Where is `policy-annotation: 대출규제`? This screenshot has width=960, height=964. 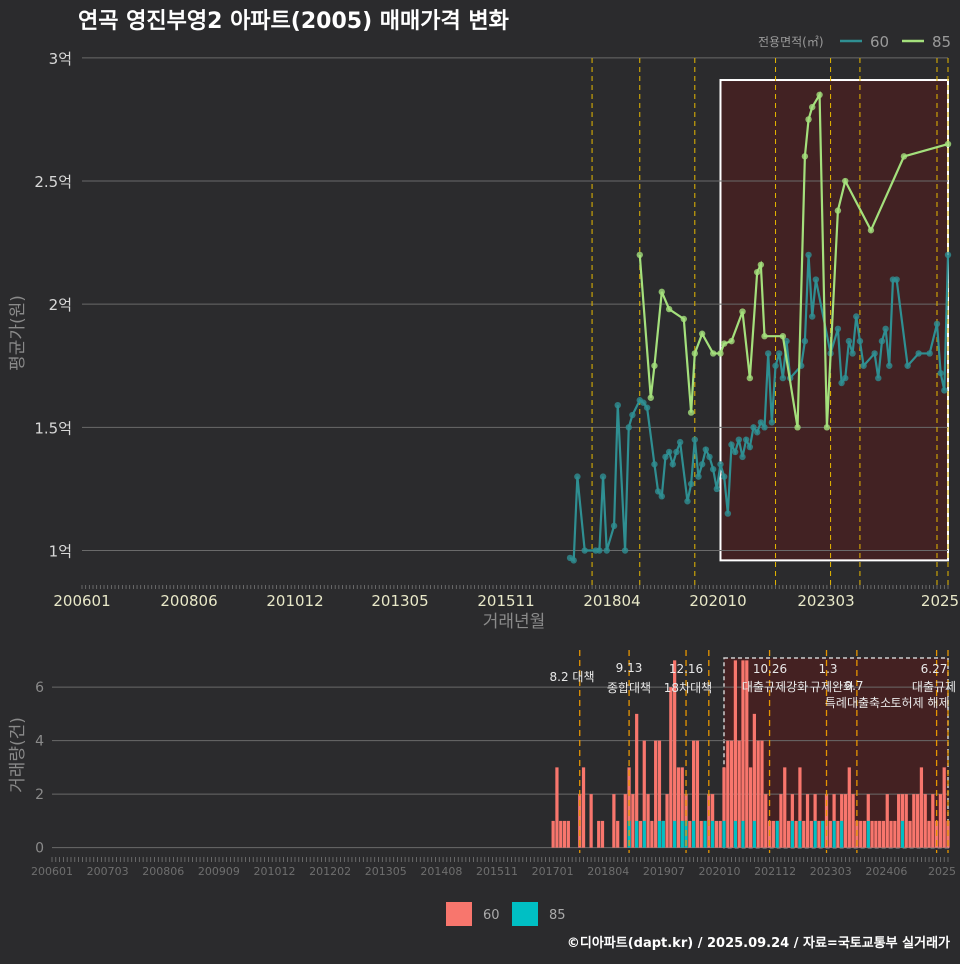
policy-annotation: 대출규제 is located at coordinates (934, 687).